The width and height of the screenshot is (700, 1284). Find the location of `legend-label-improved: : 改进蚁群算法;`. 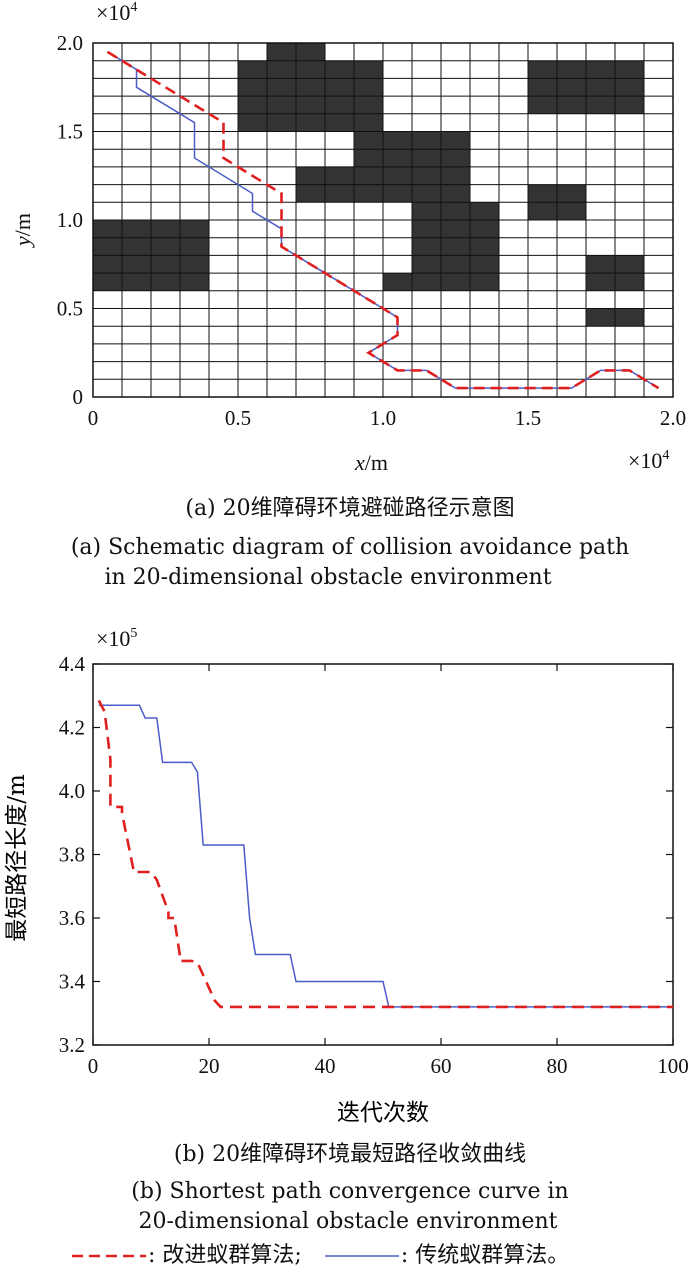

legend-label-improved: : 改进蚁群算法; is located at coordinates (225, 1255).